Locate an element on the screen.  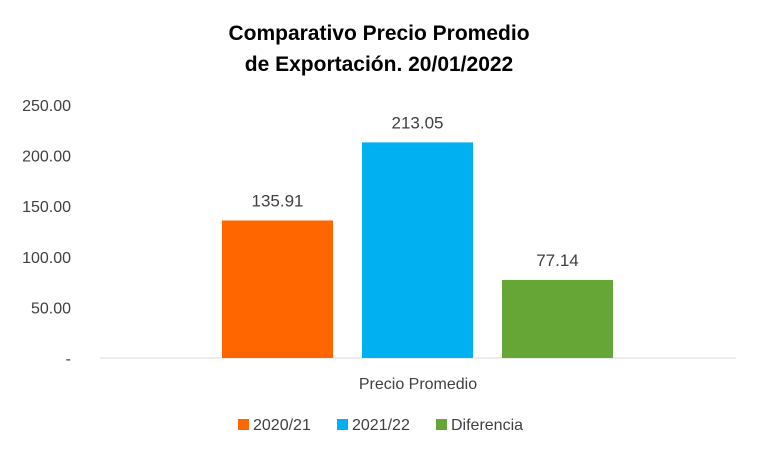
data-labels: 135.91 213.05 77.14 is located at coordinates (415, 191).